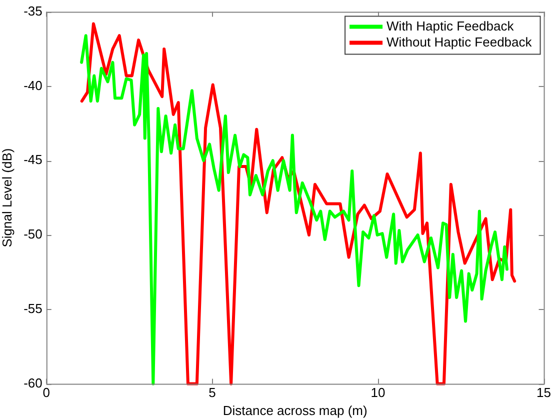  What do you see at coordinates (459, 42) in the screenshot?
I see `legend-label: Without Haptic Feedback` at bounding box center [459, 42].